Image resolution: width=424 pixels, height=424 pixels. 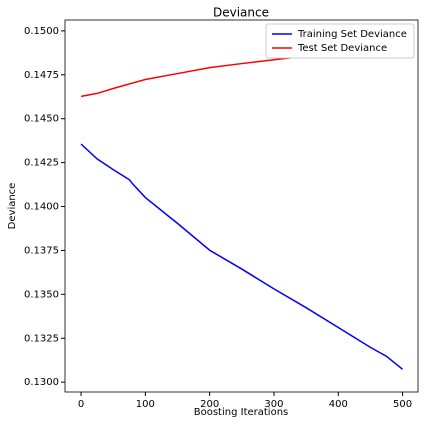 I want to click on x-tick-label: 500, so click(x=402, y=404).